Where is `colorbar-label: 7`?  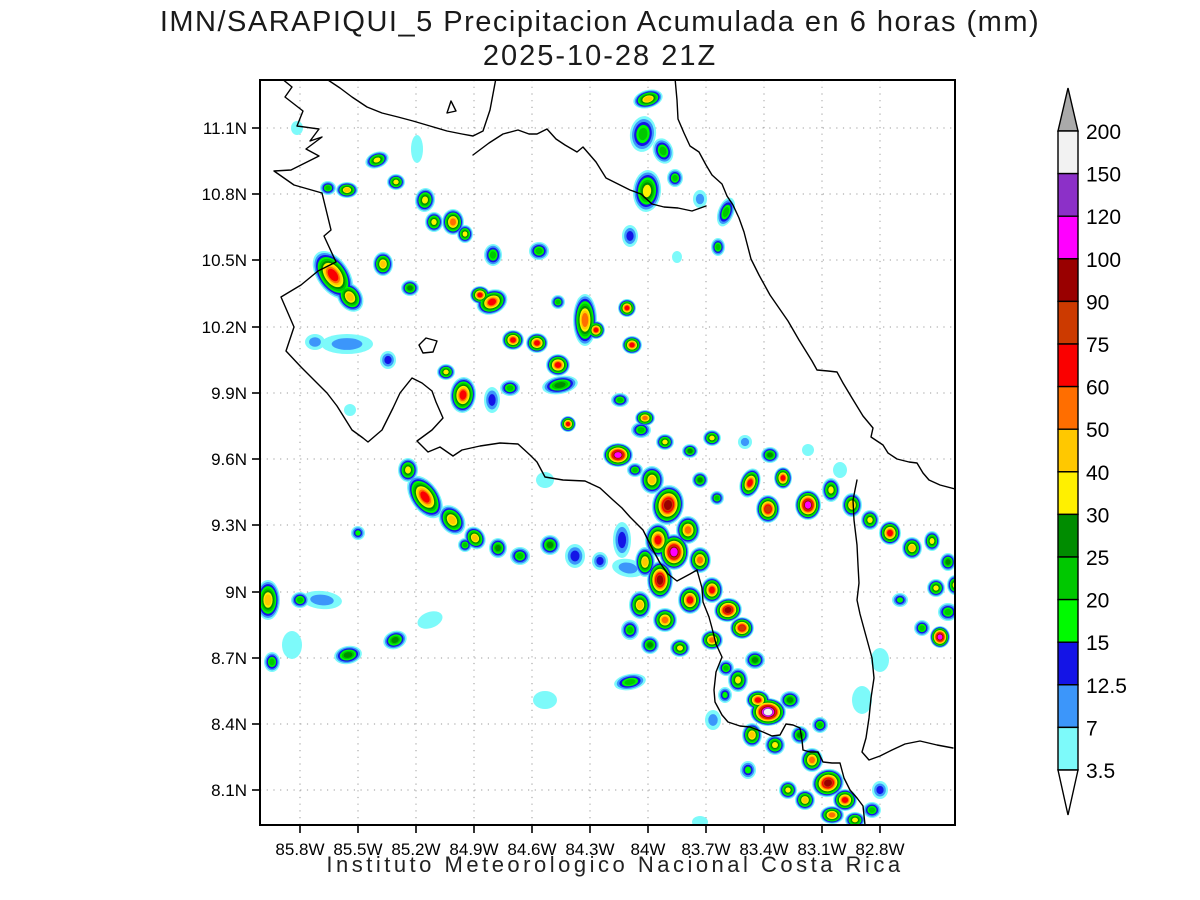
colorbar-label: 7 is located at coordinates (1092, 728).